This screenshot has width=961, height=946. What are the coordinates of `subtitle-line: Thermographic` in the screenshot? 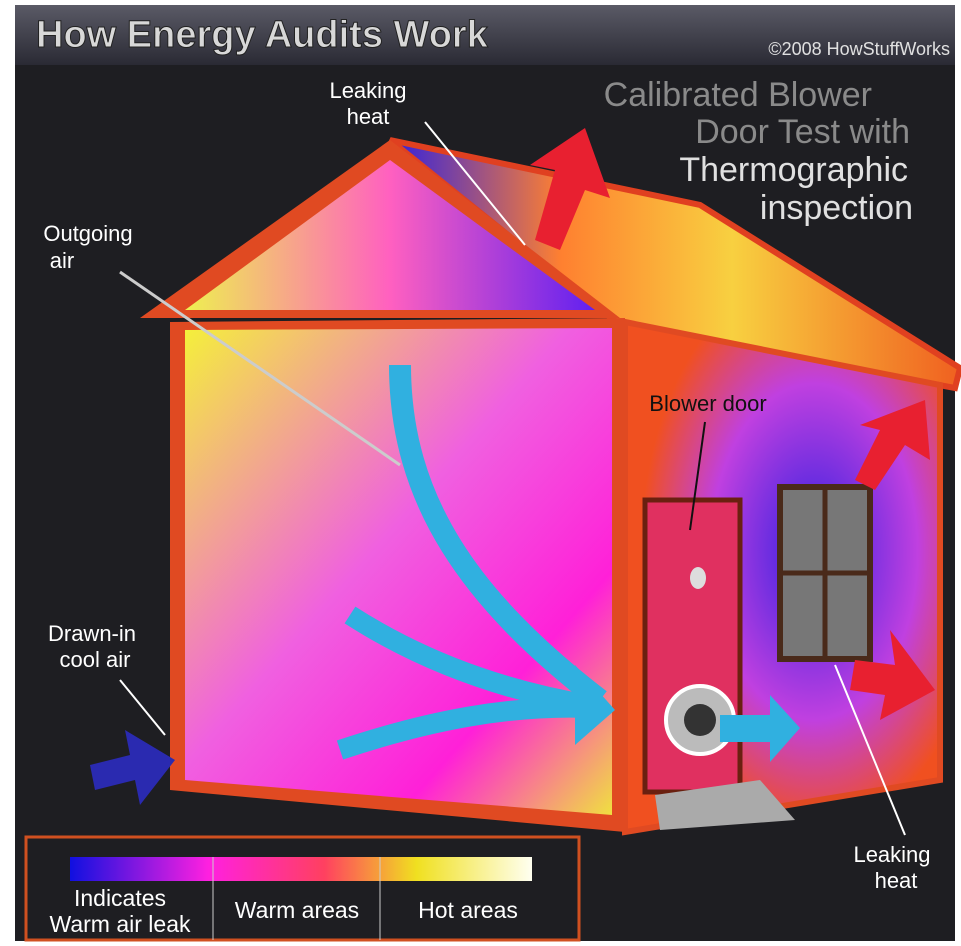 It's located at (793, 170).